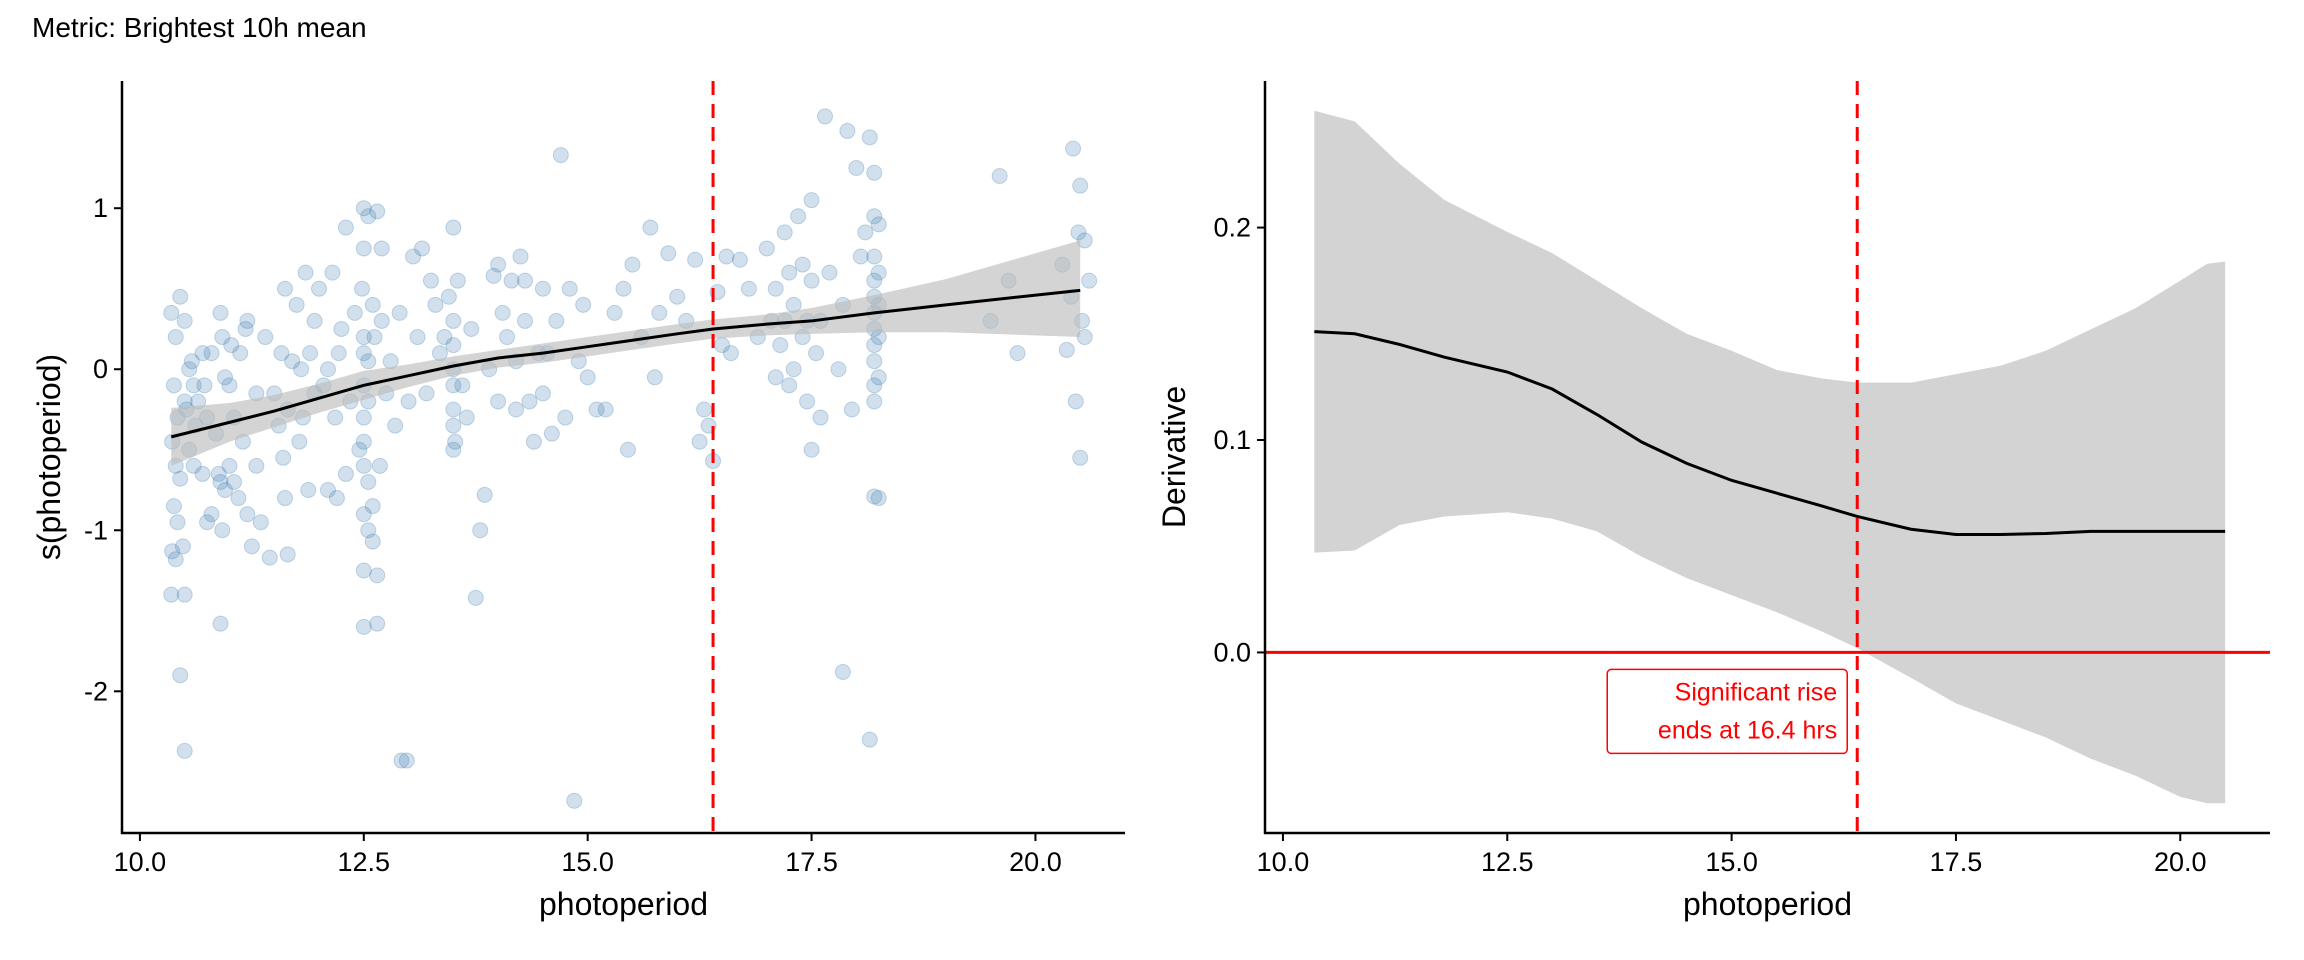  Describe the element at coordinates (1756, 692) in the screenshot. I see `annotation-text: Significant rise` at that location.